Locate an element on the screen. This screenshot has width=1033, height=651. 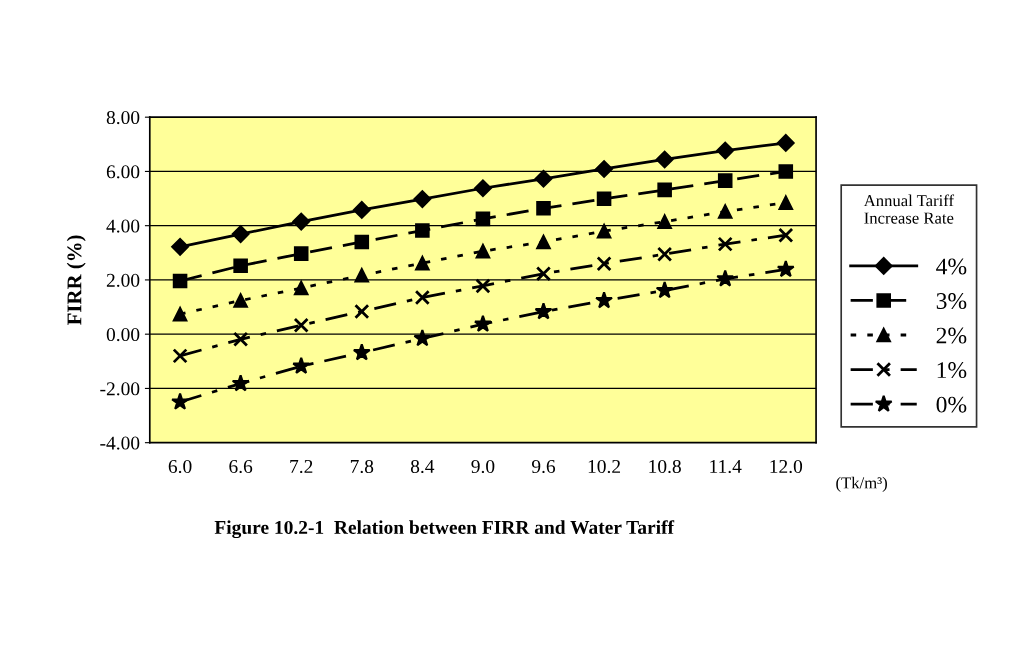
y-tick-label: 8.00 is located at coordinates (123, 118).